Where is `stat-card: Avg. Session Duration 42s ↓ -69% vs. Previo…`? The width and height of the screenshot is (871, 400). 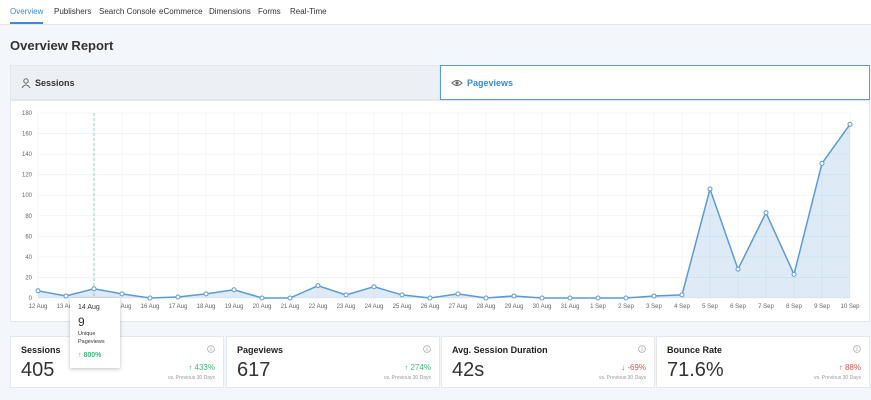
stat-card: Avg. Session Duration 42s ↓ -69% vs. Previo… is located at coordinates (548, 362).